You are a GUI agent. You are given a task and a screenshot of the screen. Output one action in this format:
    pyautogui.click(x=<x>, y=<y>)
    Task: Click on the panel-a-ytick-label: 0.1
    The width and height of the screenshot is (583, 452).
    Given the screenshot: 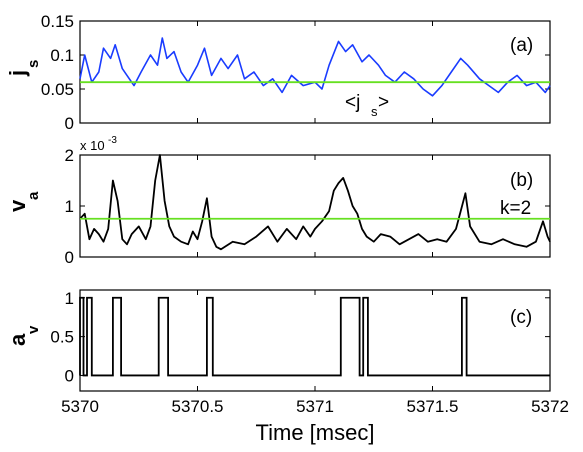 What is the action you would take?
    pyautogui.click(x=62, y=55)
    